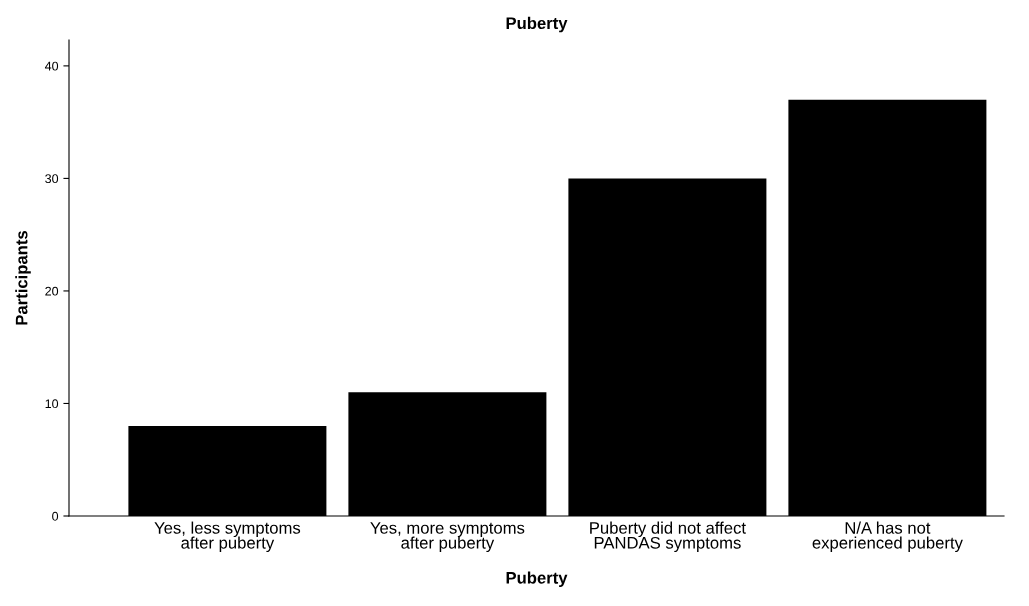 The width and height of the screenshot is (1029, 606). Describe the element at coordinates (887, 537) in the screenshot. I see `x-tick-label: N/A has not experienced puberty` at that location.